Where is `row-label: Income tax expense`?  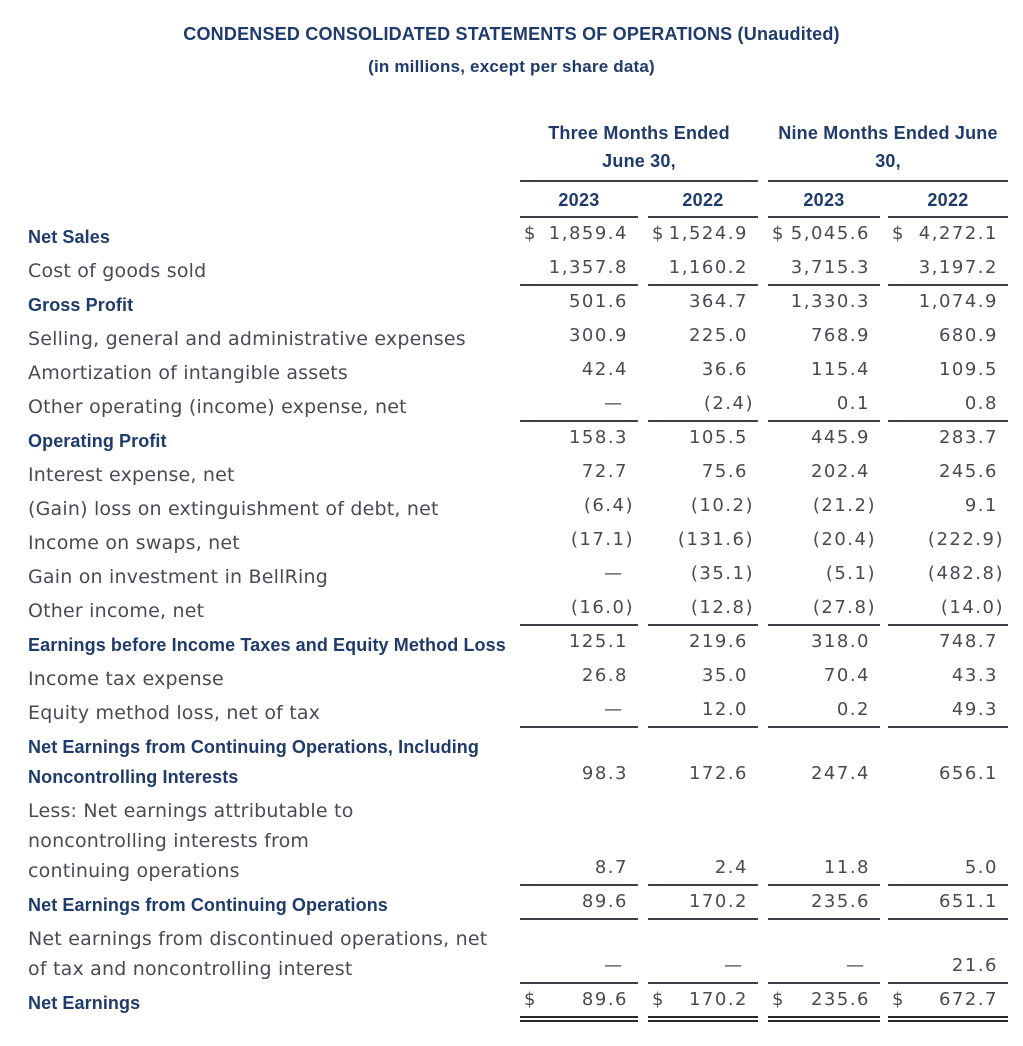 row-label: Income tax expense is located at coordinates (126, 679).